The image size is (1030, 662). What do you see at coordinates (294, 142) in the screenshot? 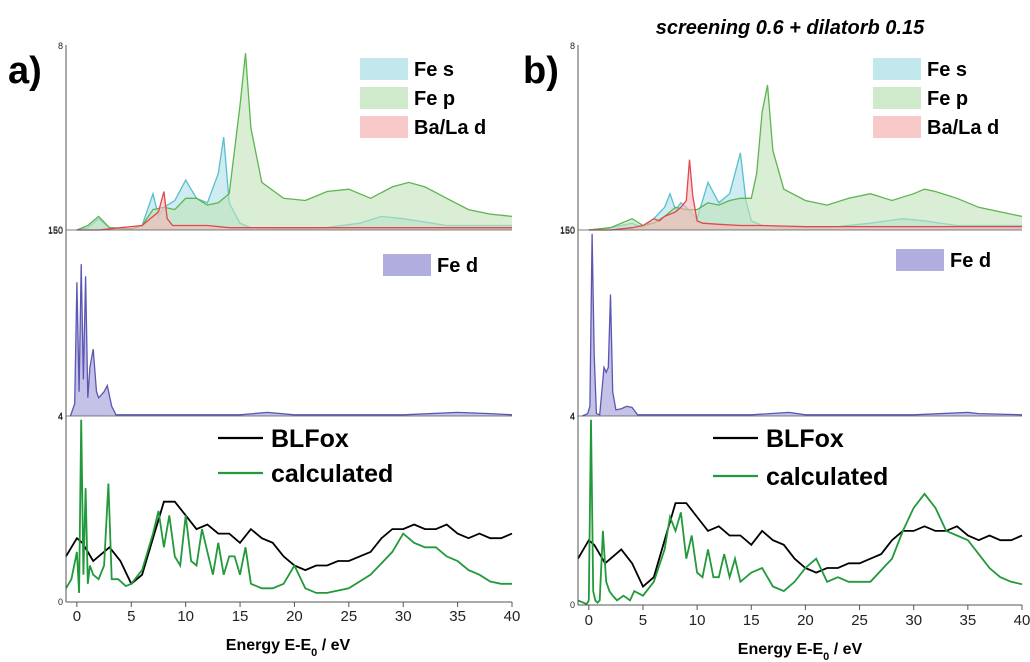
I see `panel-a-top-fe-p-area` at bounding box center [294, 142].